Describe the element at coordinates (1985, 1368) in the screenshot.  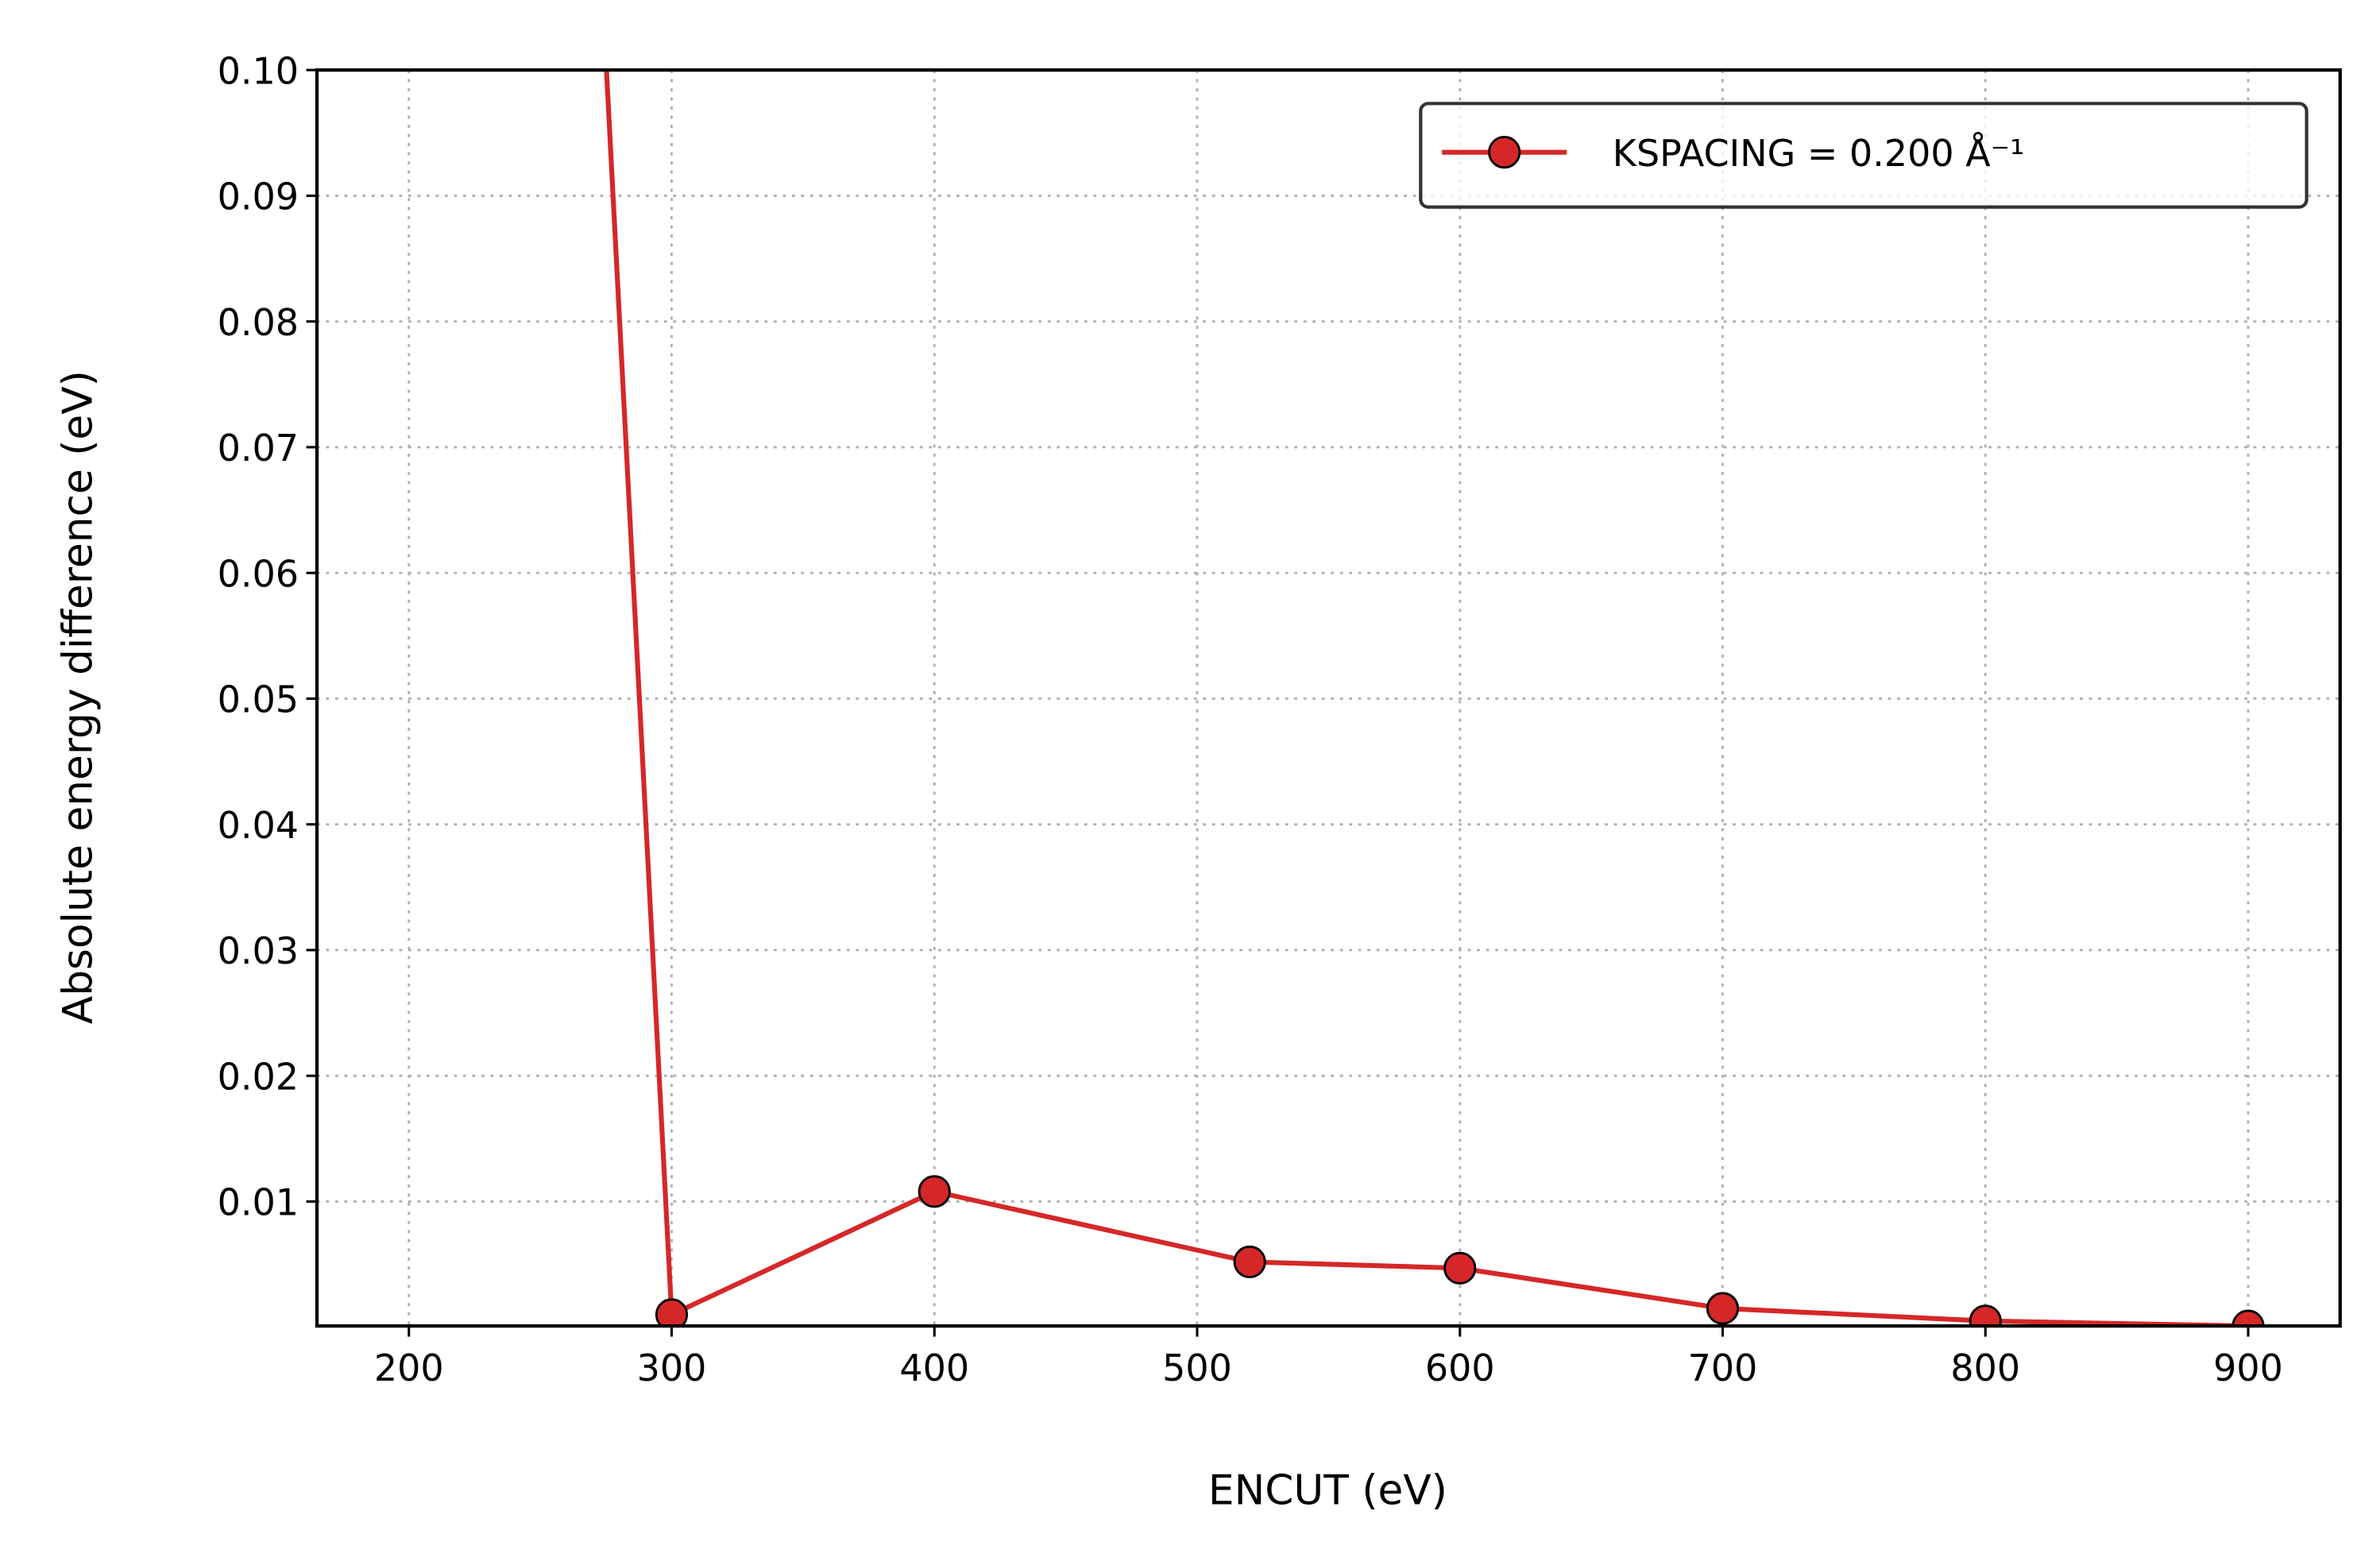
I see `x-tick-label: 800` at that location.